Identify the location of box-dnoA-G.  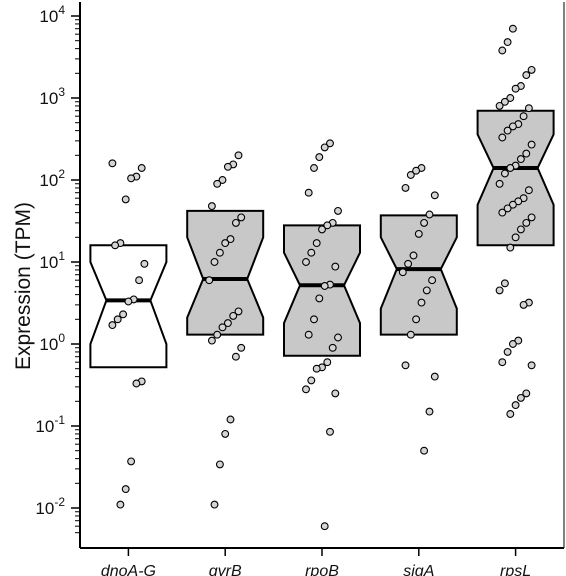
(128, 306).